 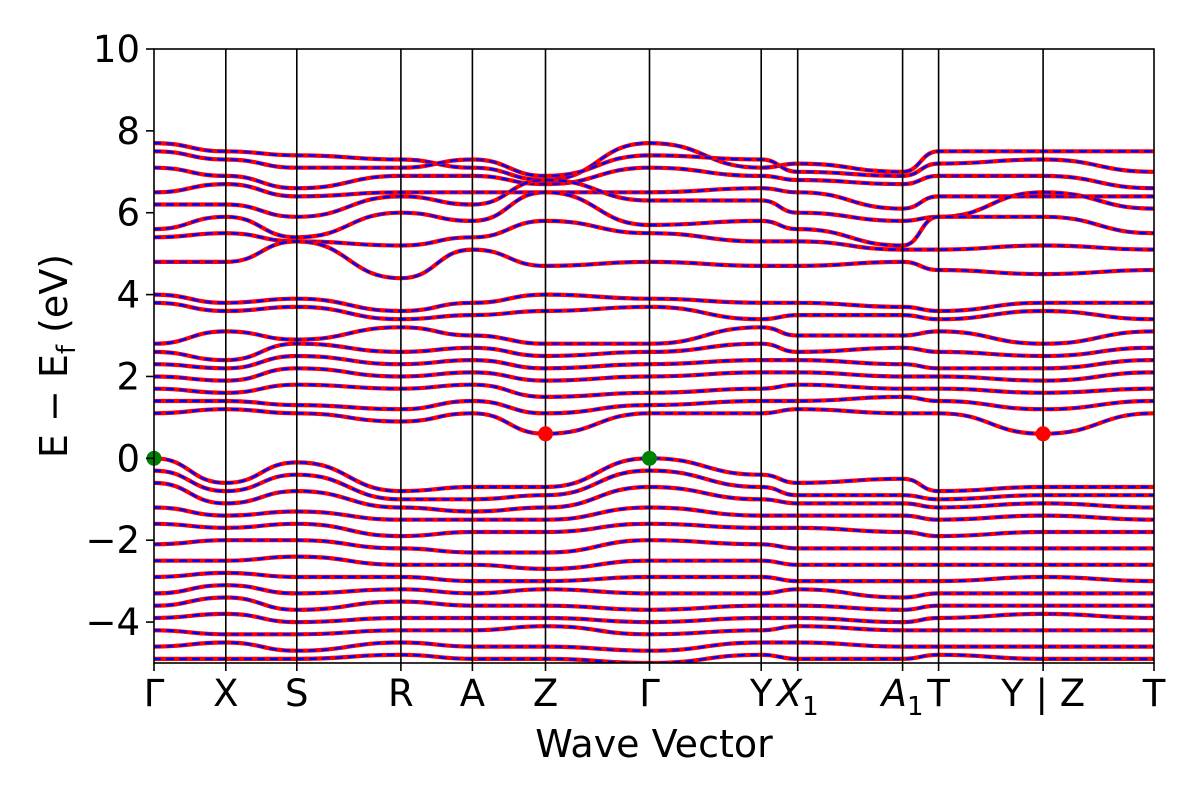 What do you see at coordinates (761, 693) in the screenshot?
I see `x-tick-label: Y` at bounding box center [761, 693].